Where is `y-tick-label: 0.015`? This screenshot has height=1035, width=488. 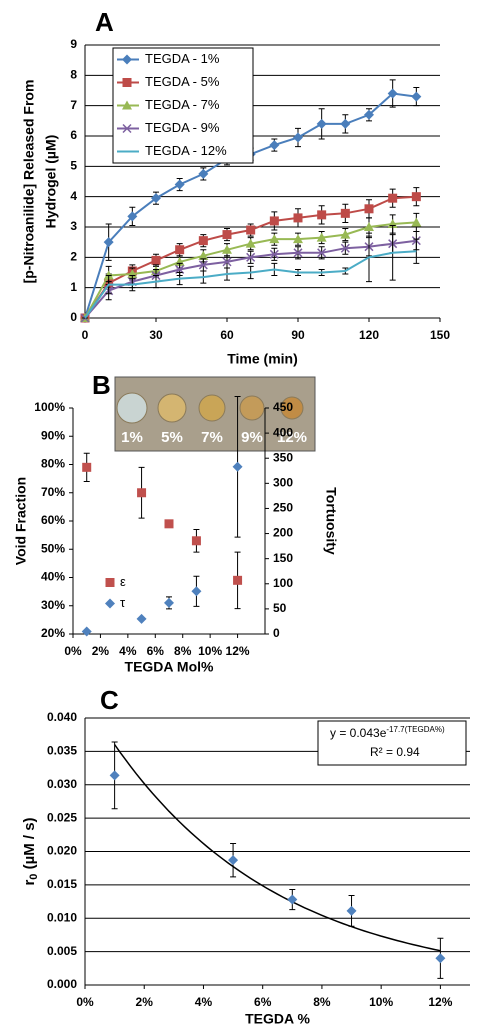
y-tick-label: 0.015 is located at coordinates (62, 884).